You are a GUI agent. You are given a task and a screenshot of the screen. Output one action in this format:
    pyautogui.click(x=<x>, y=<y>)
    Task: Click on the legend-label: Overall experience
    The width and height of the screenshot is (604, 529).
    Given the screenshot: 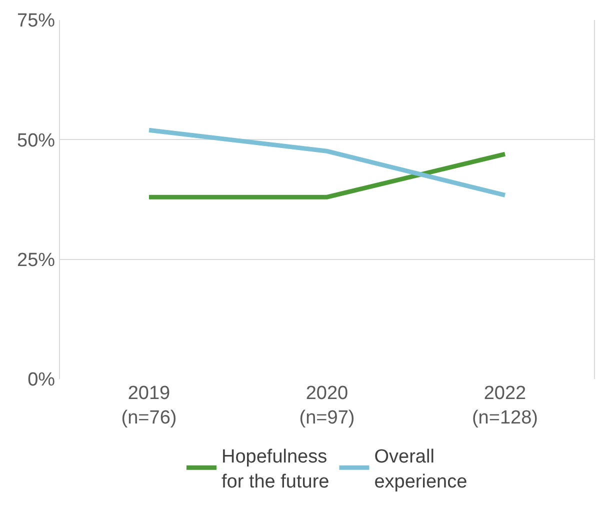 What is the action you would take?
    pyautogui.click(x=421, y=469)
    